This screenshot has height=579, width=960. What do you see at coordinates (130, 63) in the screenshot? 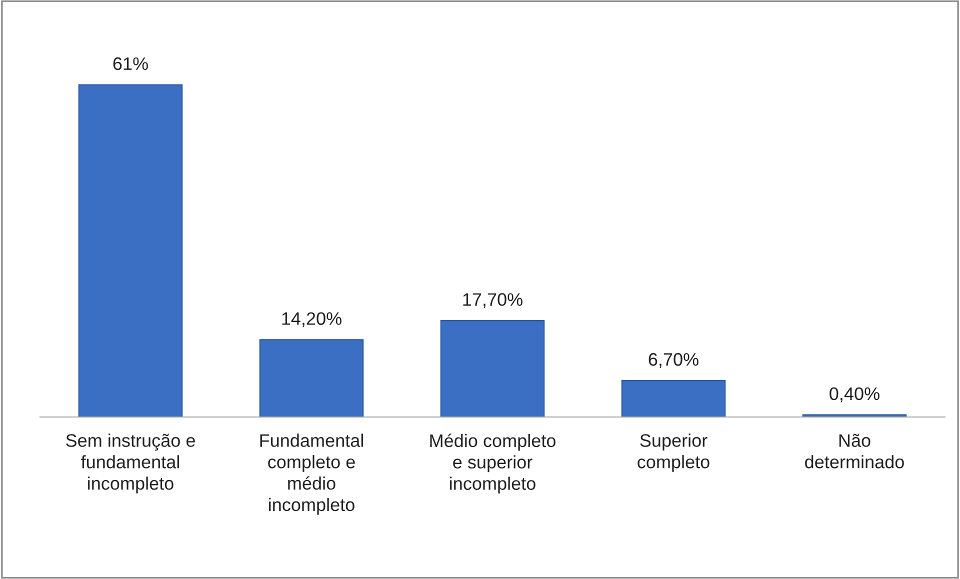
I see `data-label: 61%` at bounding box center [130, 63].